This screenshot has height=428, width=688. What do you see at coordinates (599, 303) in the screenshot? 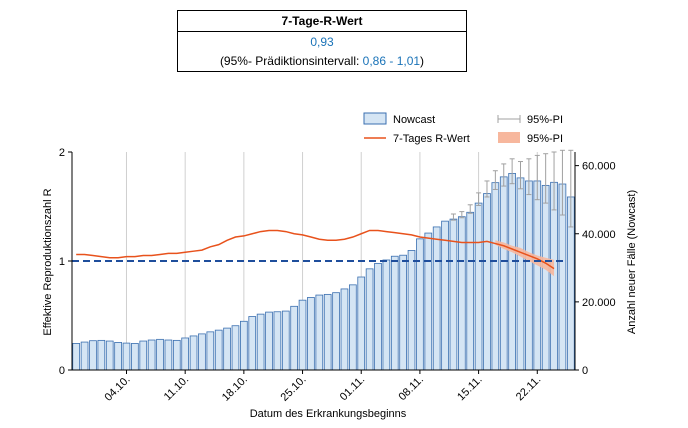
I see `y-right-tick-label: 20.000` at bounding box center [599, 303].